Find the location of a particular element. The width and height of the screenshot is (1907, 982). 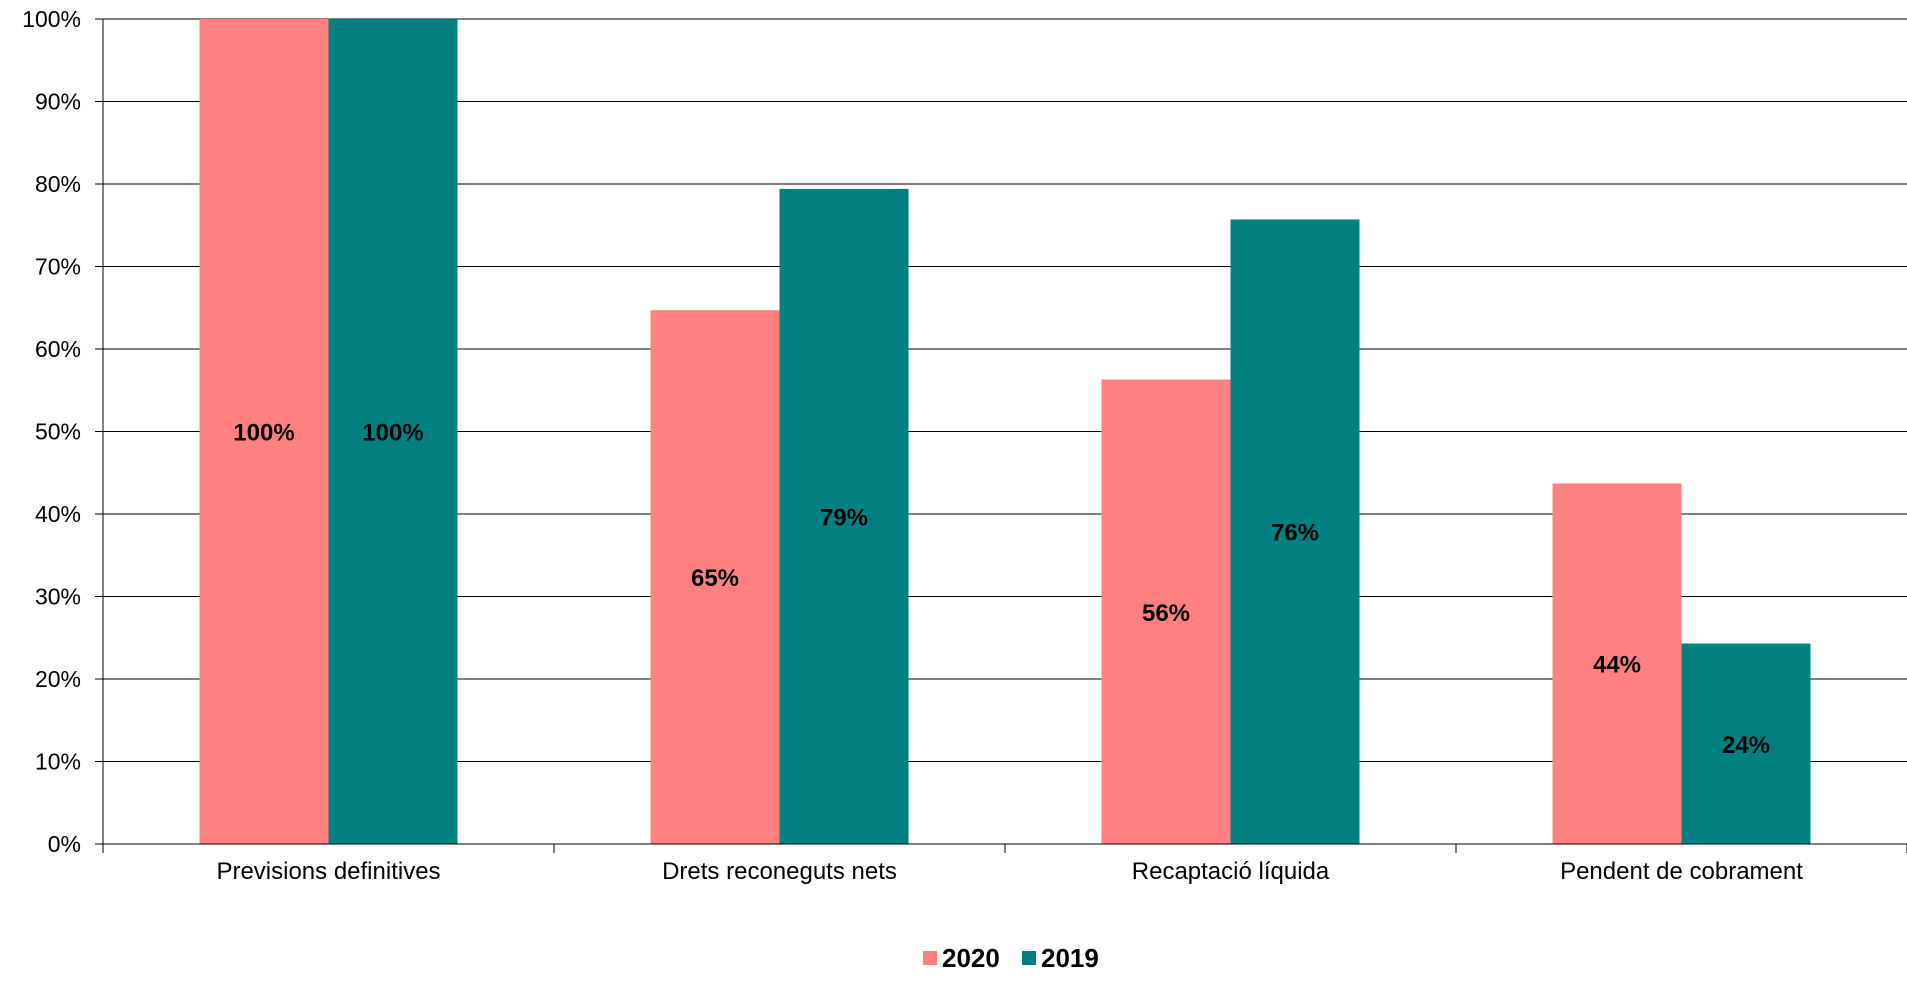

y-tick-label: 90% is located at coordinates (58, 102).